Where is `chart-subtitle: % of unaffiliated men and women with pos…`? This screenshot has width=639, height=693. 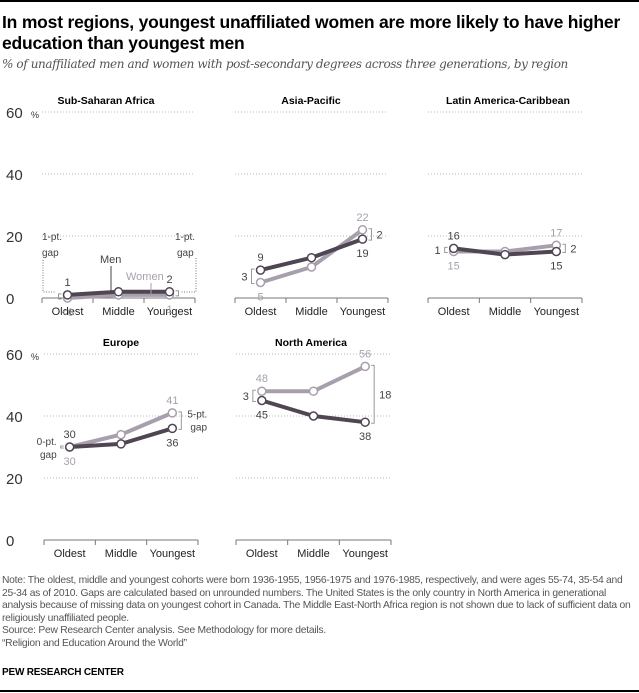 chart-subtitle: % of unaffiliated men and women with pos… is located at coordinates (285, 64).